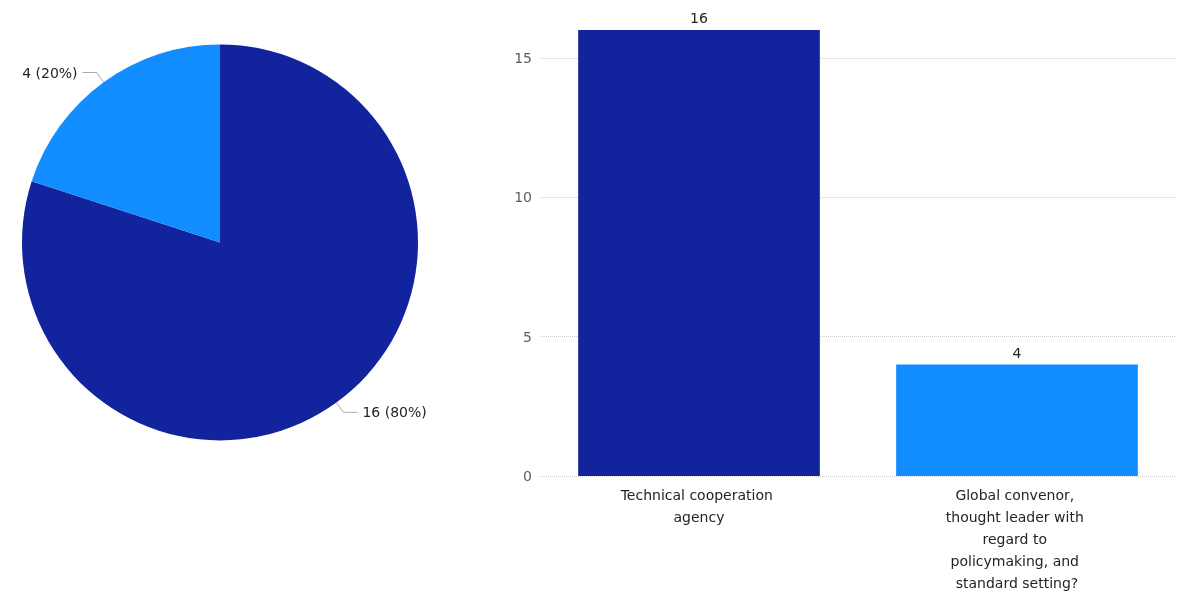 The height and width of the screenshot is (606, 1186). I want to click on data-label: 4, so click(1017, 352).